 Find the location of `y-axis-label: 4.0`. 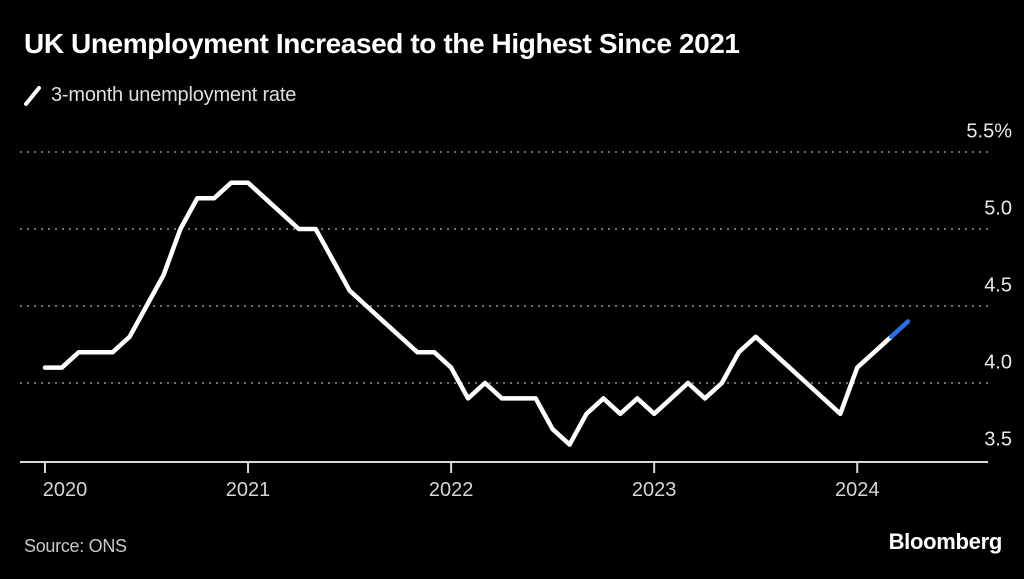

y-axis-label: 4.0 is located at coordinates (998, 362).